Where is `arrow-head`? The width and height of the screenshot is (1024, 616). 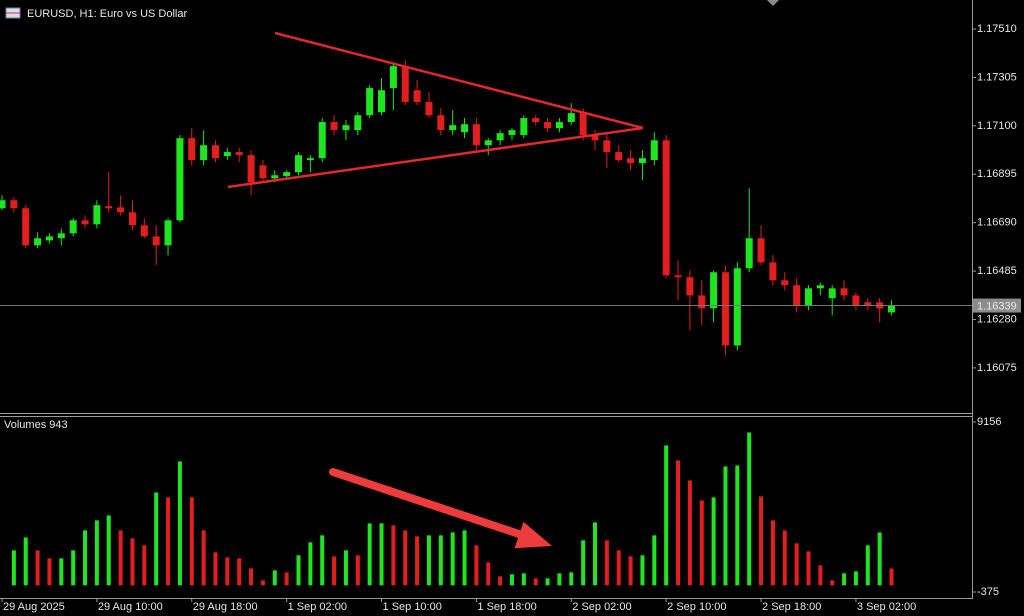
arrow-head is located at coordinates (533, 535).